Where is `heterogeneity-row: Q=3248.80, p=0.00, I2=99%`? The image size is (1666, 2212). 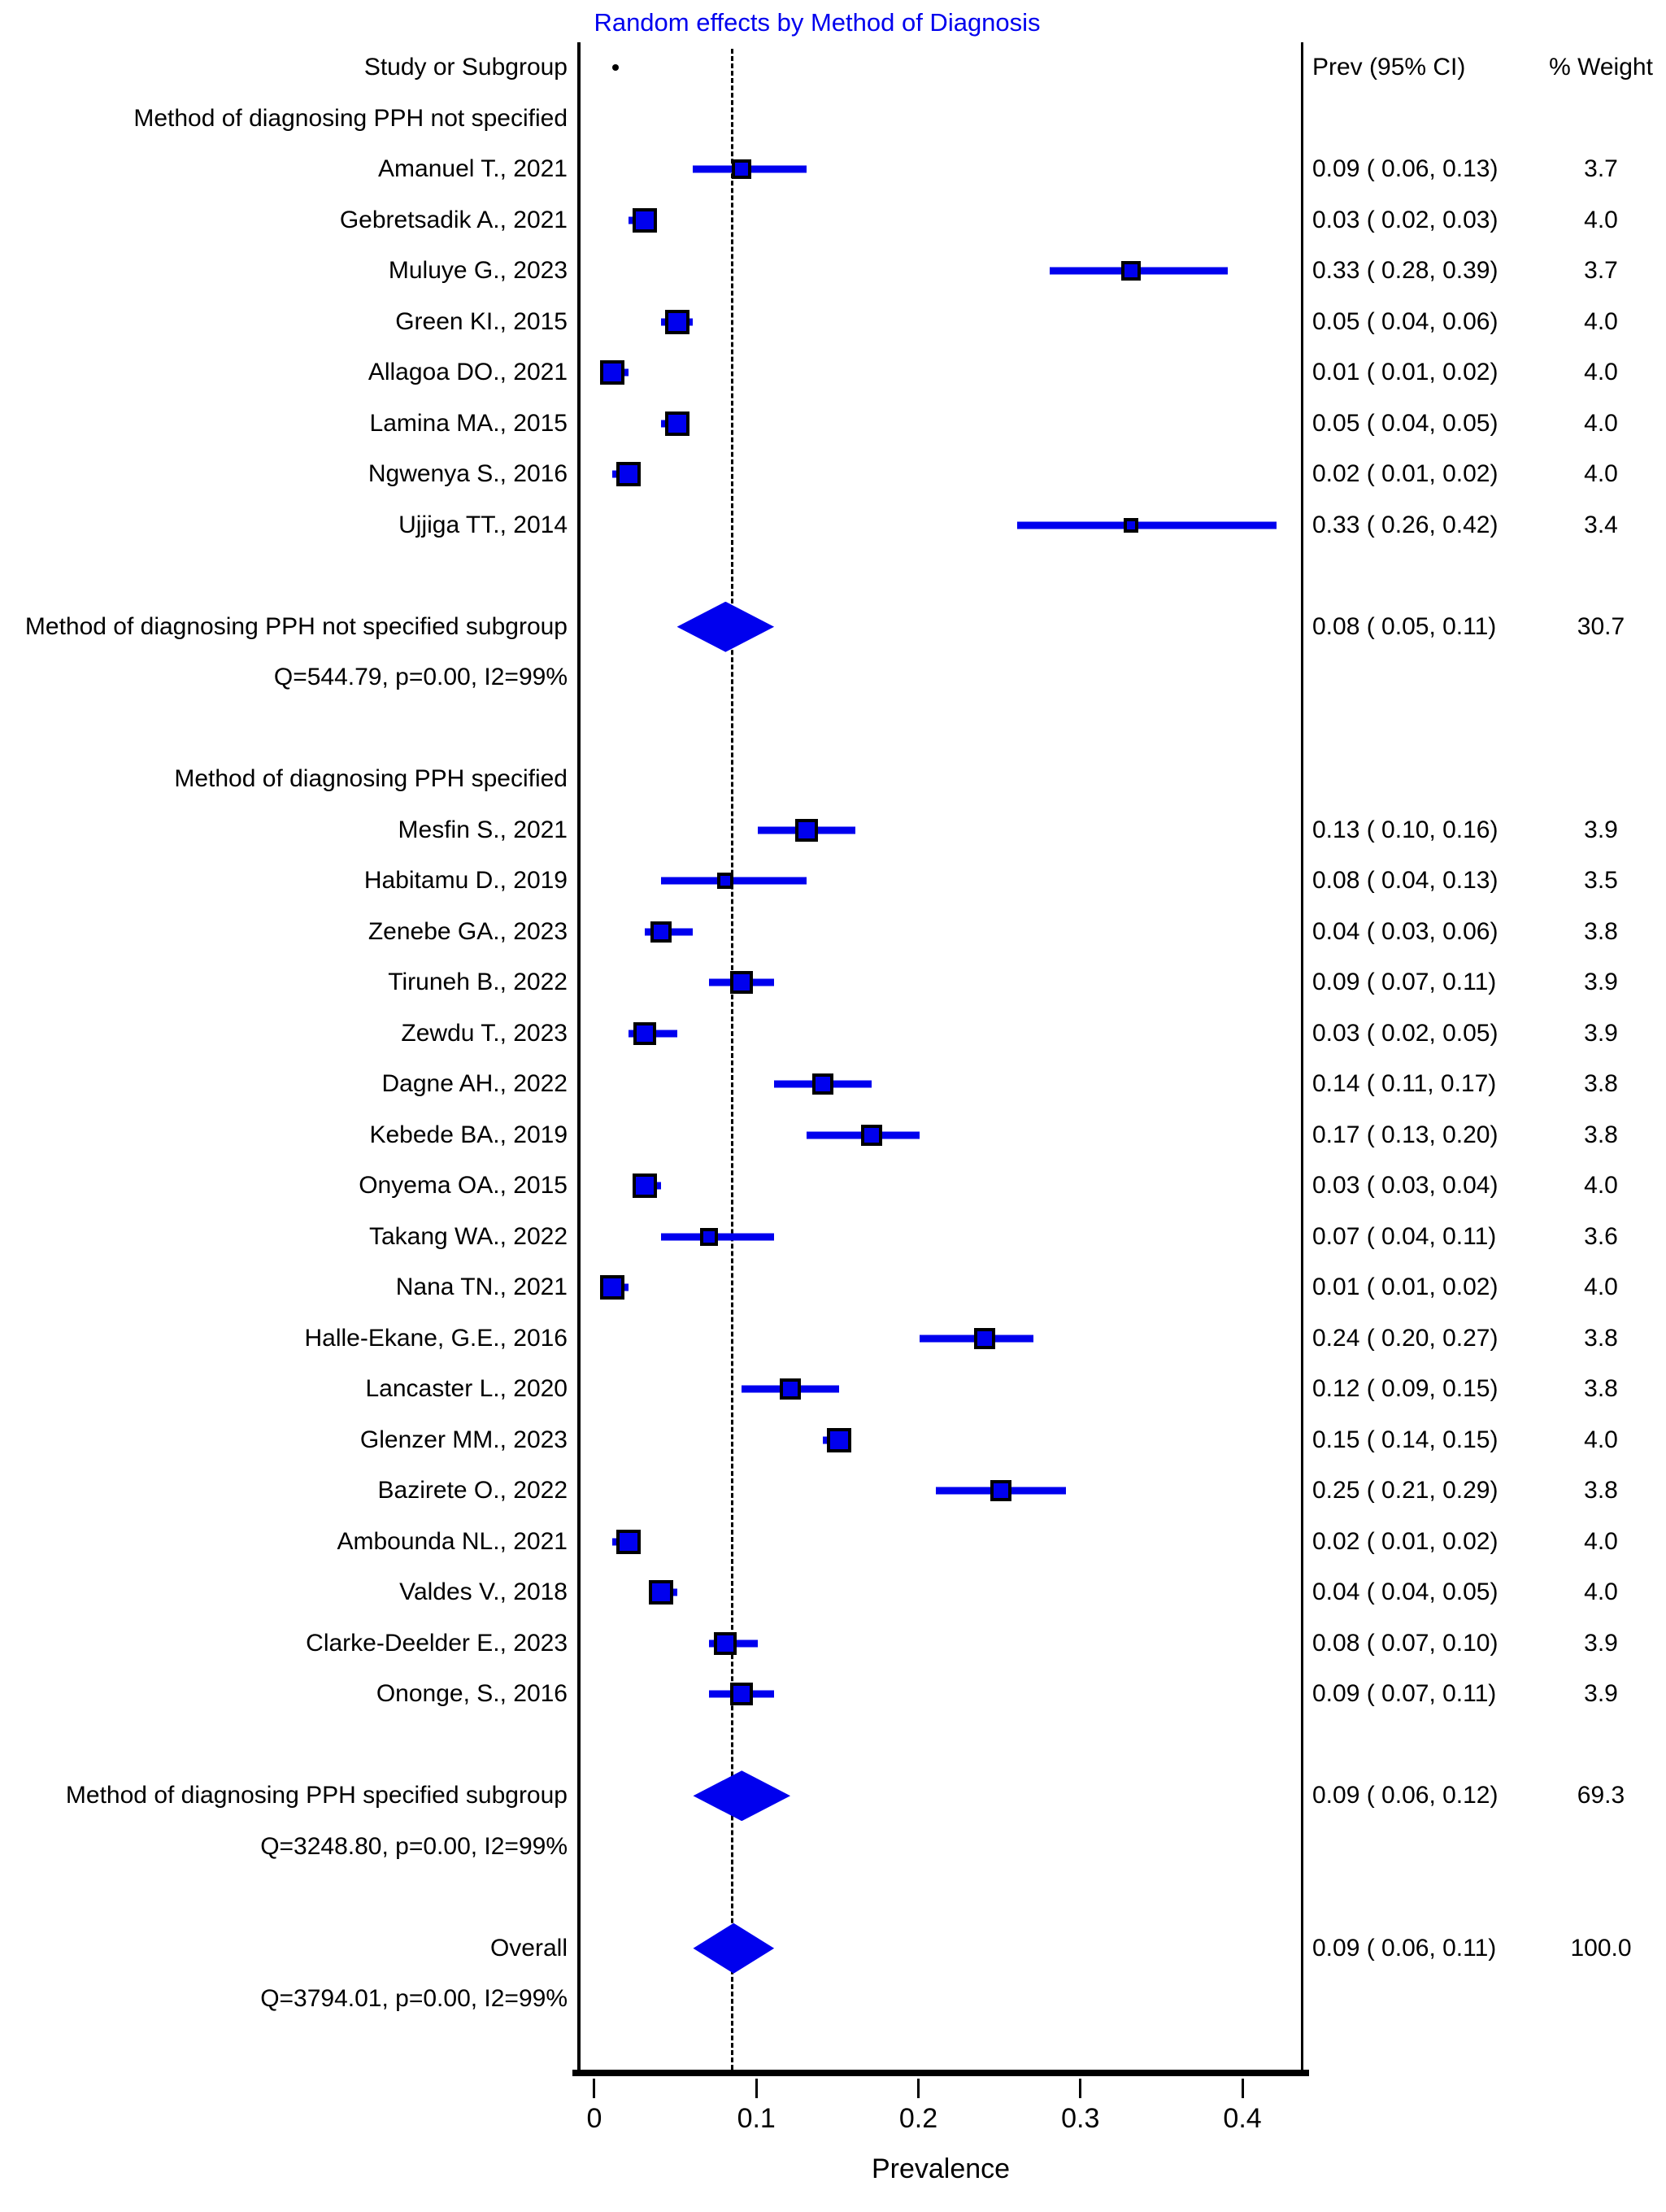 heterogeneity-row: Q=3248.80, p=0.00, I2=99% is located at coordinates (833, 1847).